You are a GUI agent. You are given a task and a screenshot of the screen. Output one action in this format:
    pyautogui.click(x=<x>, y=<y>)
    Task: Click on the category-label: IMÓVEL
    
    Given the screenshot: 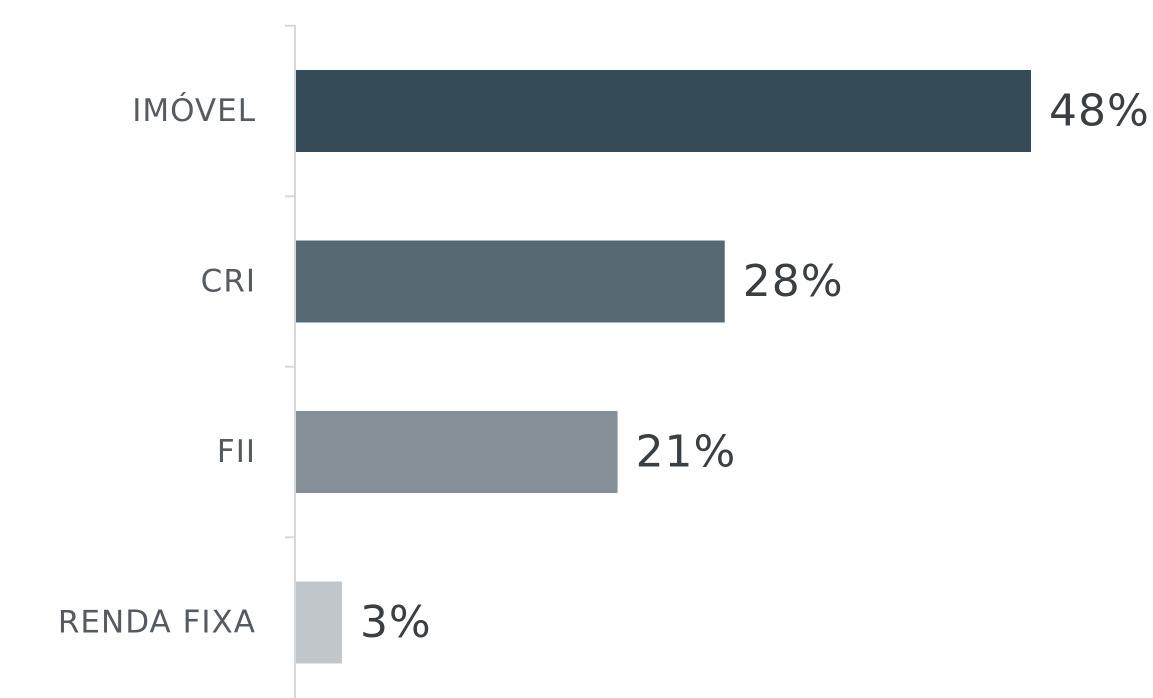 What is the action you would take?
    pyautogui.click(x=194, y=110)
    